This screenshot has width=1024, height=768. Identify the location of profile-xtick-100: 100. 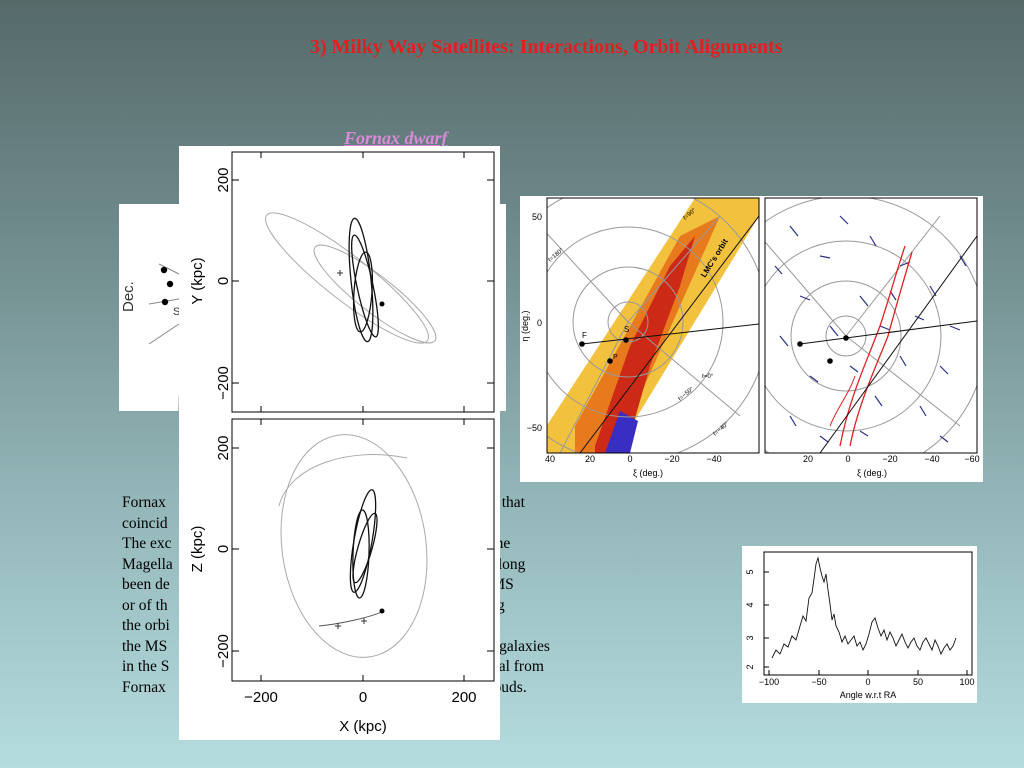
(966, 682).